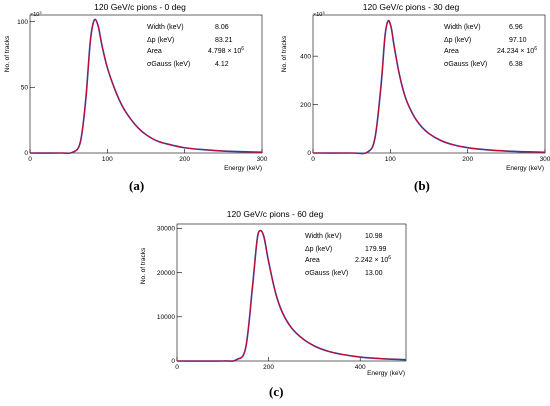 This screenshot has height=406, width=550. What do you see at coordinates (373, 259) in the screenshot?
I see `stat-area-value: 2.242 × 10⁶` at bounding box center [373, 259].